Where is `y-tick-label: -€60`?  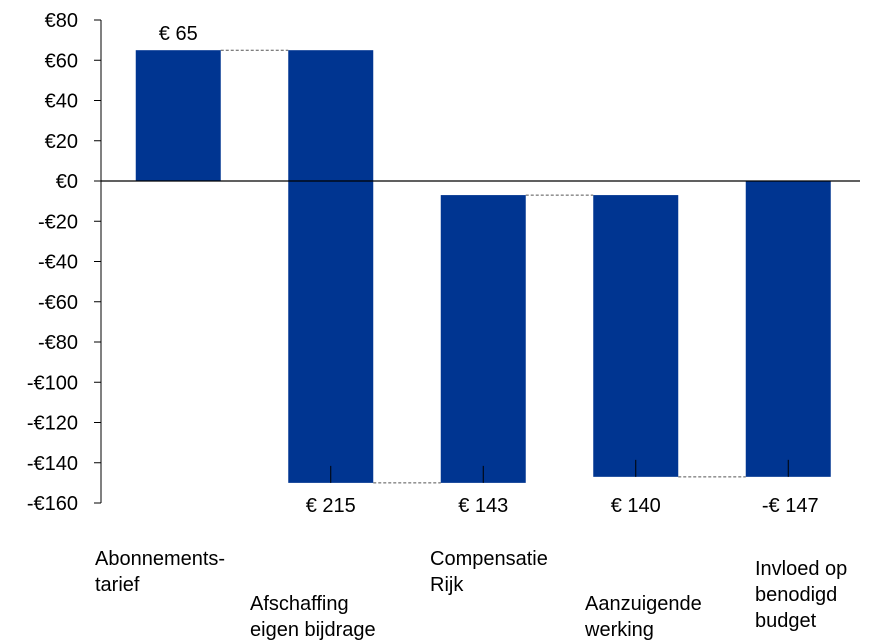
y-tick-label: -€60 is located at coordinates (58, 303).